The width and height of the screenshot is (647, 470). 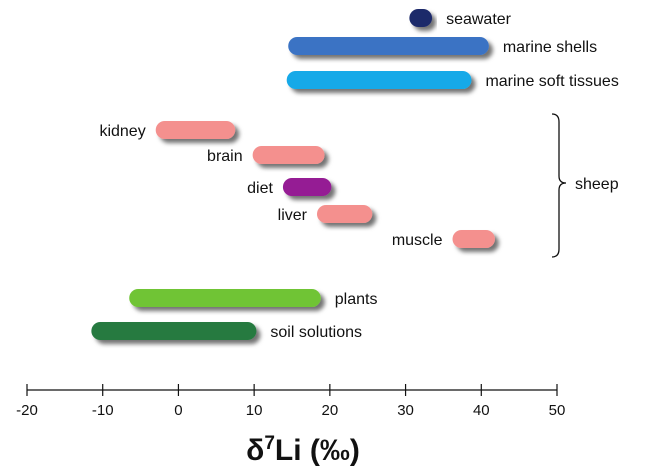 I want to click on range-bar-seawater, so click(x=421, y=18).